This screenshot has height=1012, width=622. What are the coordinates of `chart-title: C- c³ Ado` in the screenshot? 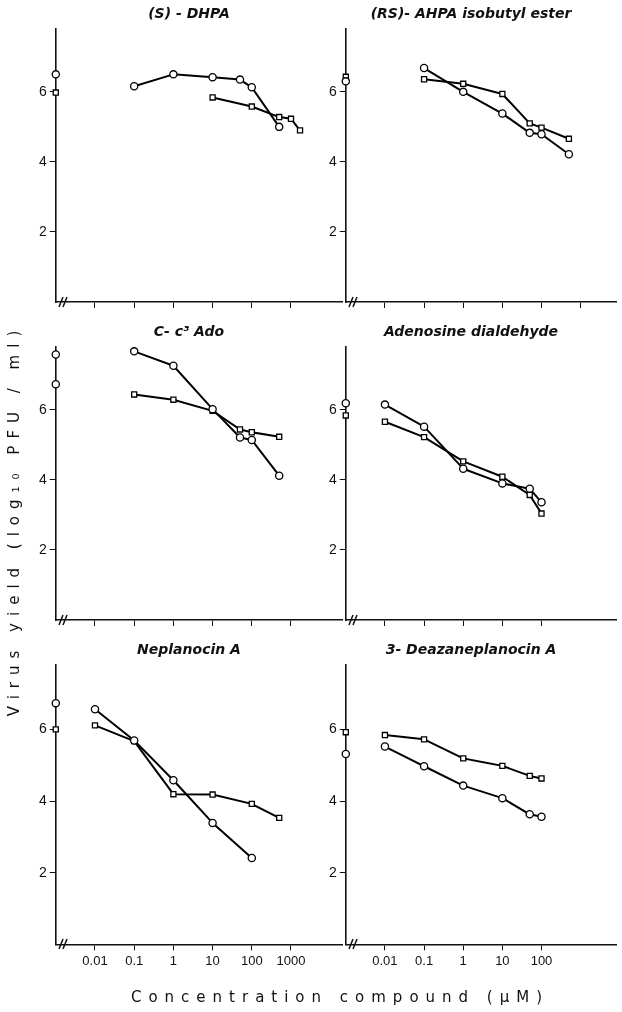 It's located at (189, 331).